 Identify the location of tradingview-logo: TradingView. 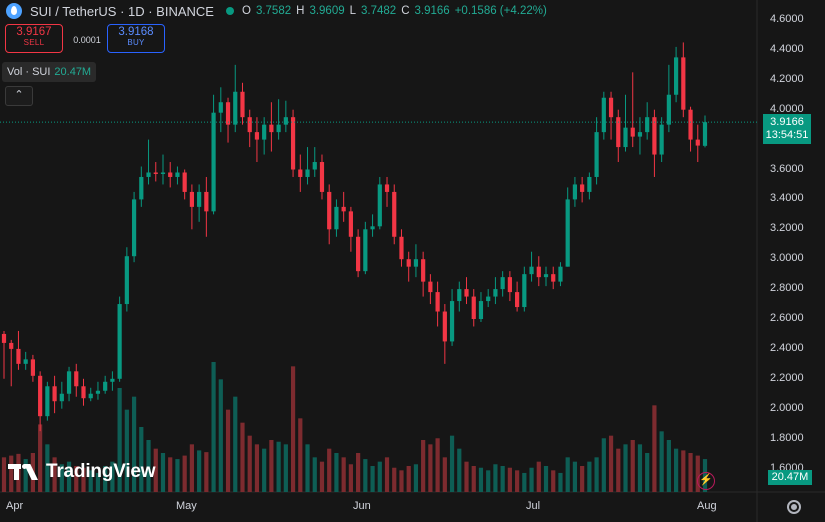
(82, 472).